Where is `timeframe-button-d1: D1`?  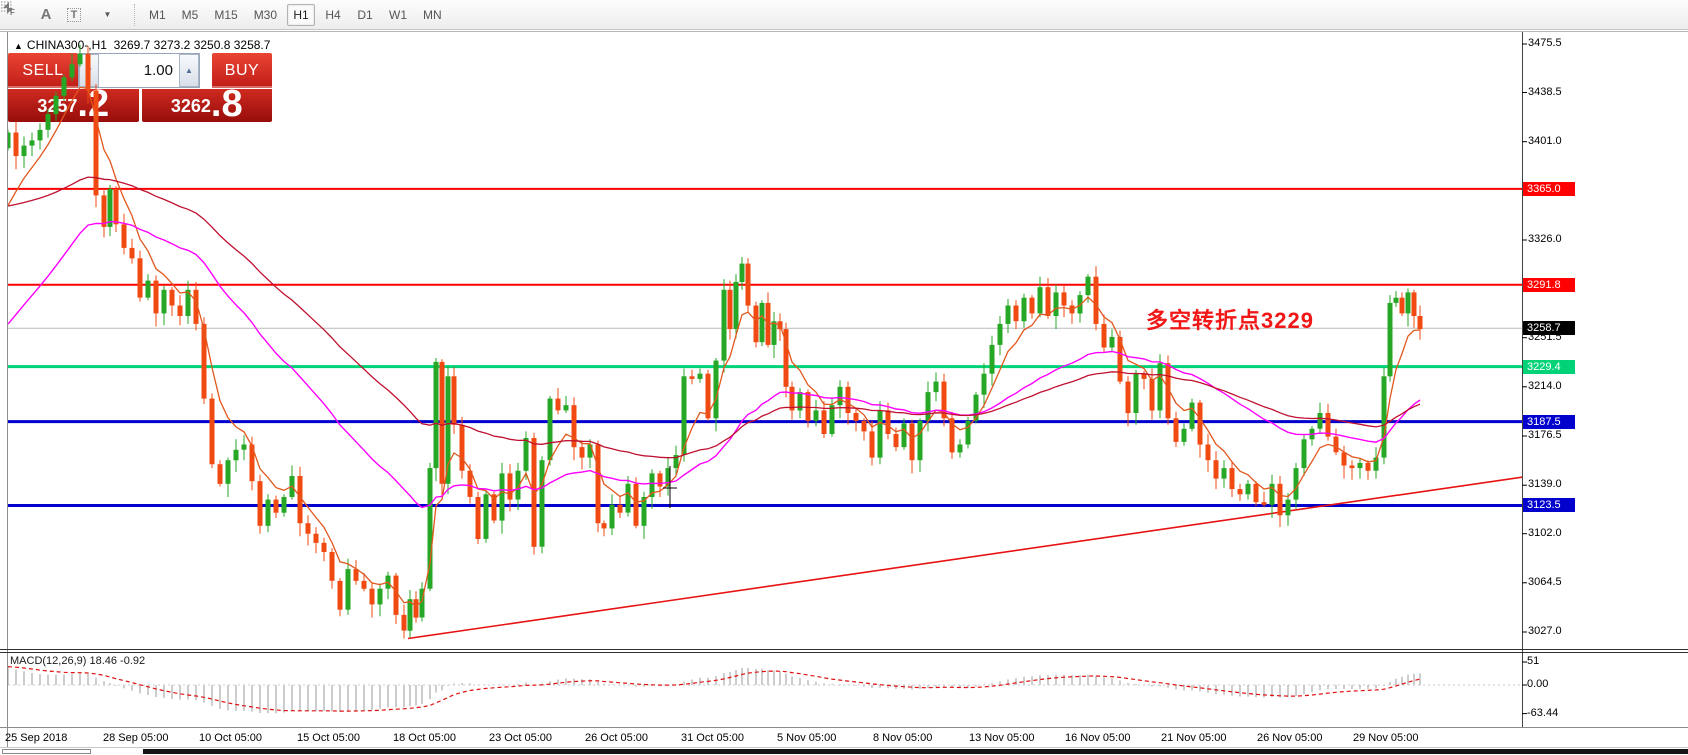 timeframe-button-d1: D1 is located at coordinates (365, 14).